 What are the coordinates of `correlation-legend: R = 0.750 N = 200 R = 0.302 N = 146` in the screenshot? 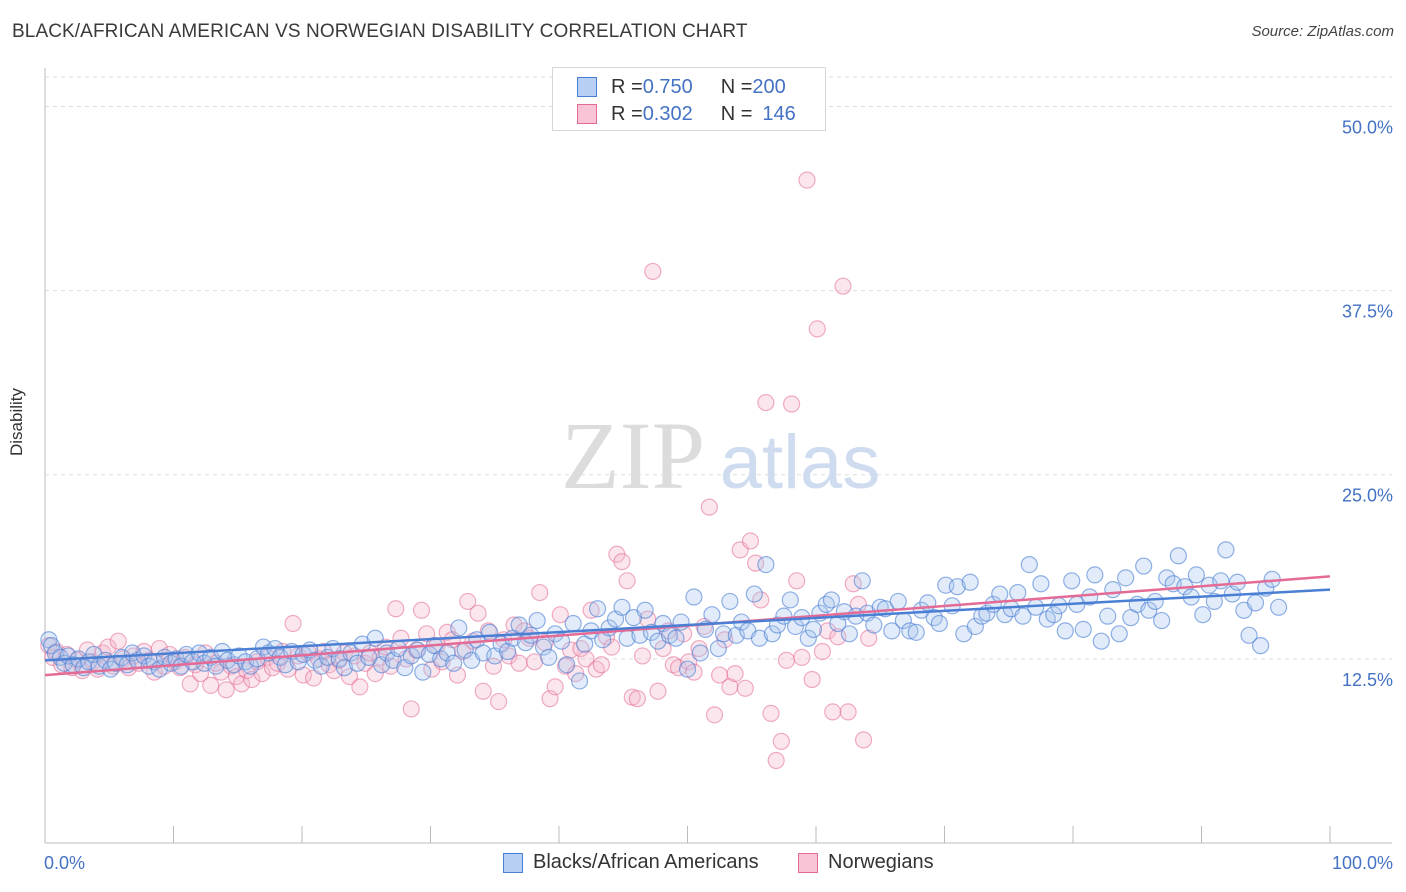 It's located at (689, 99).